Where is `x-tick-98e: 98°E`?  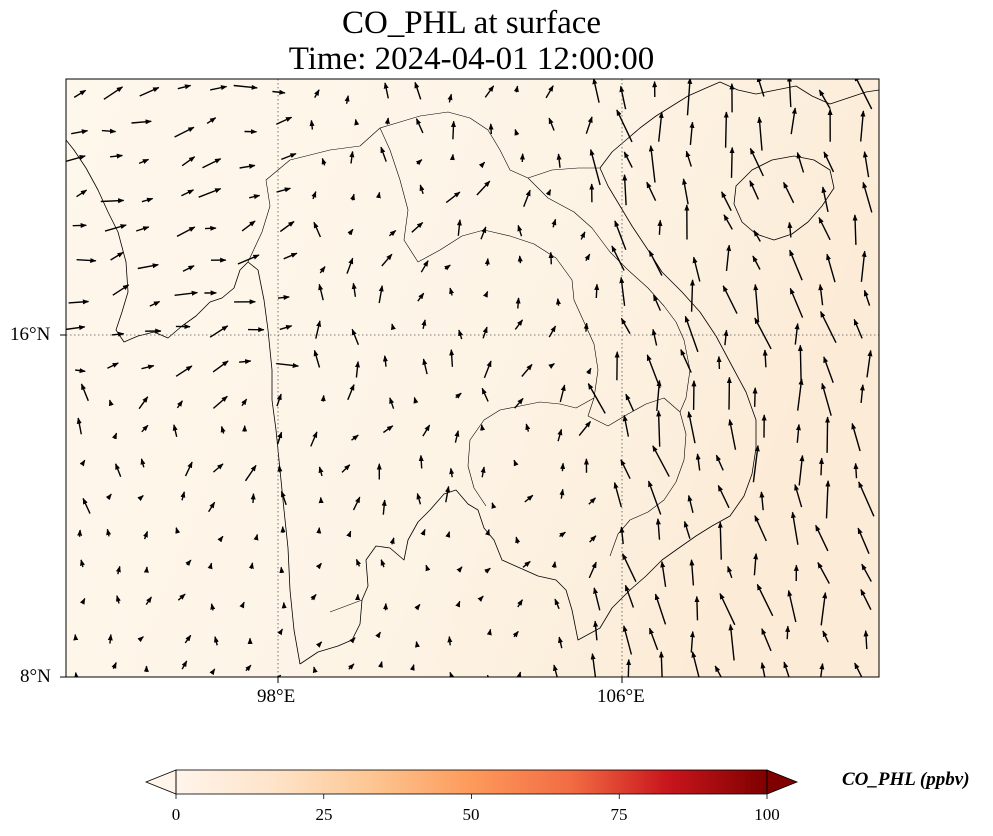
x-tick-98e: 98°E is located at coordinates (276, 696).